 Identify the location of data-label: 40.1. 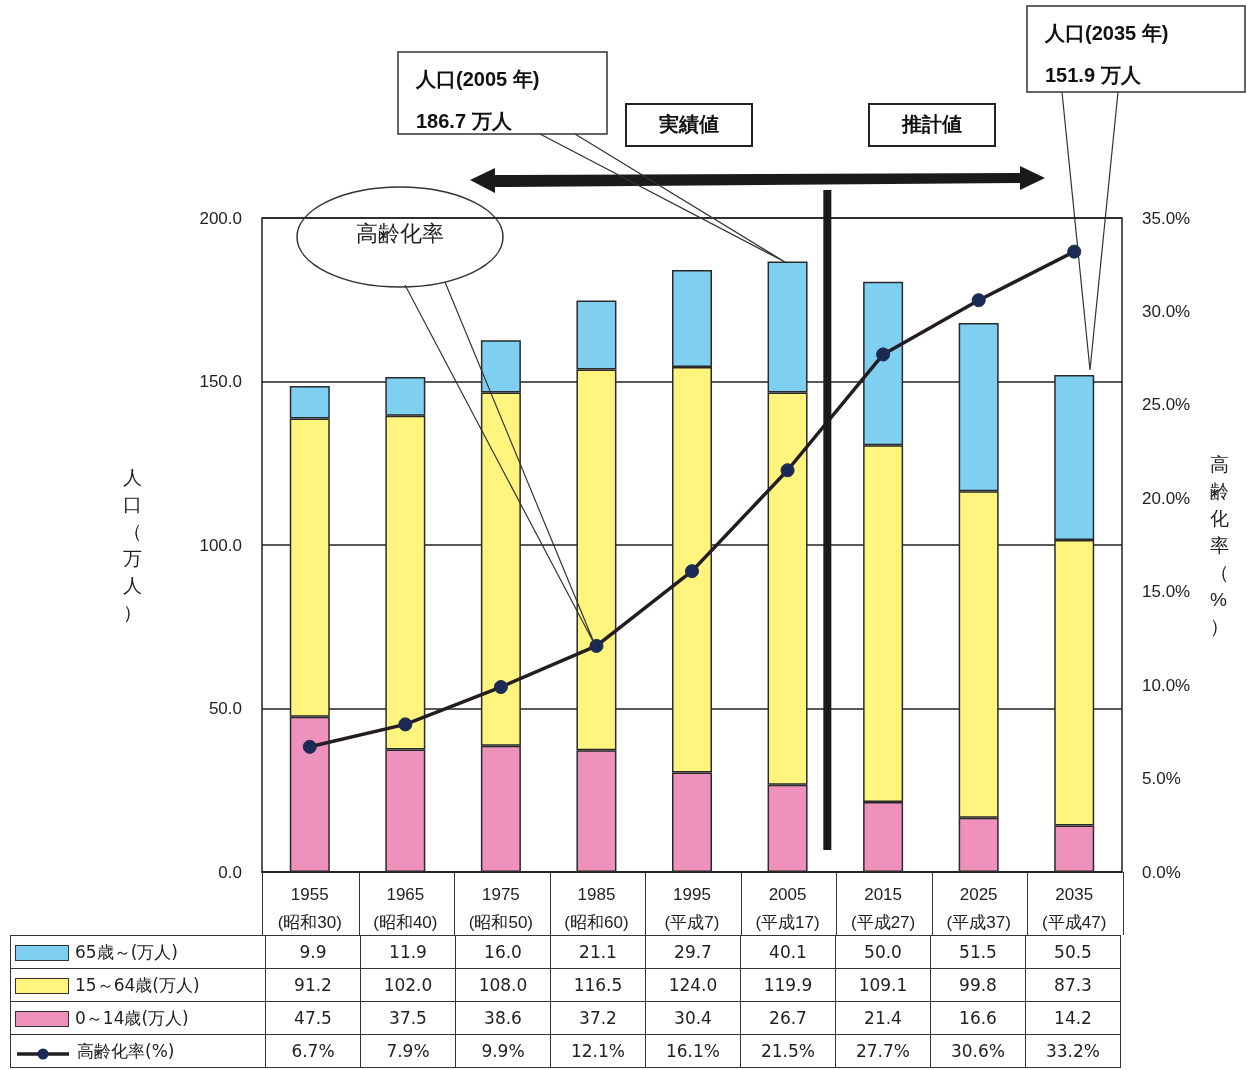
(788, 952).